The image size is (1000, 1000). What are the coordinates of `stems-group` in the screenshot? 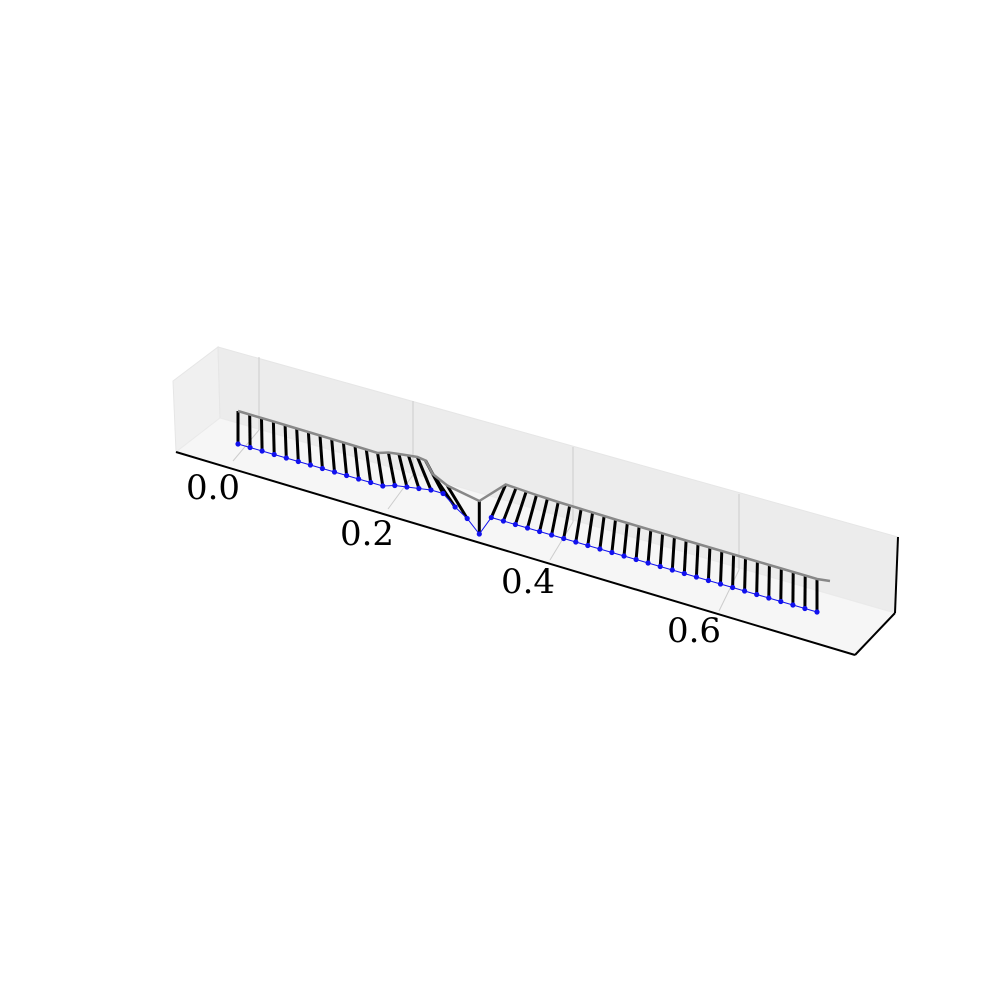 It's located at (527, 511).